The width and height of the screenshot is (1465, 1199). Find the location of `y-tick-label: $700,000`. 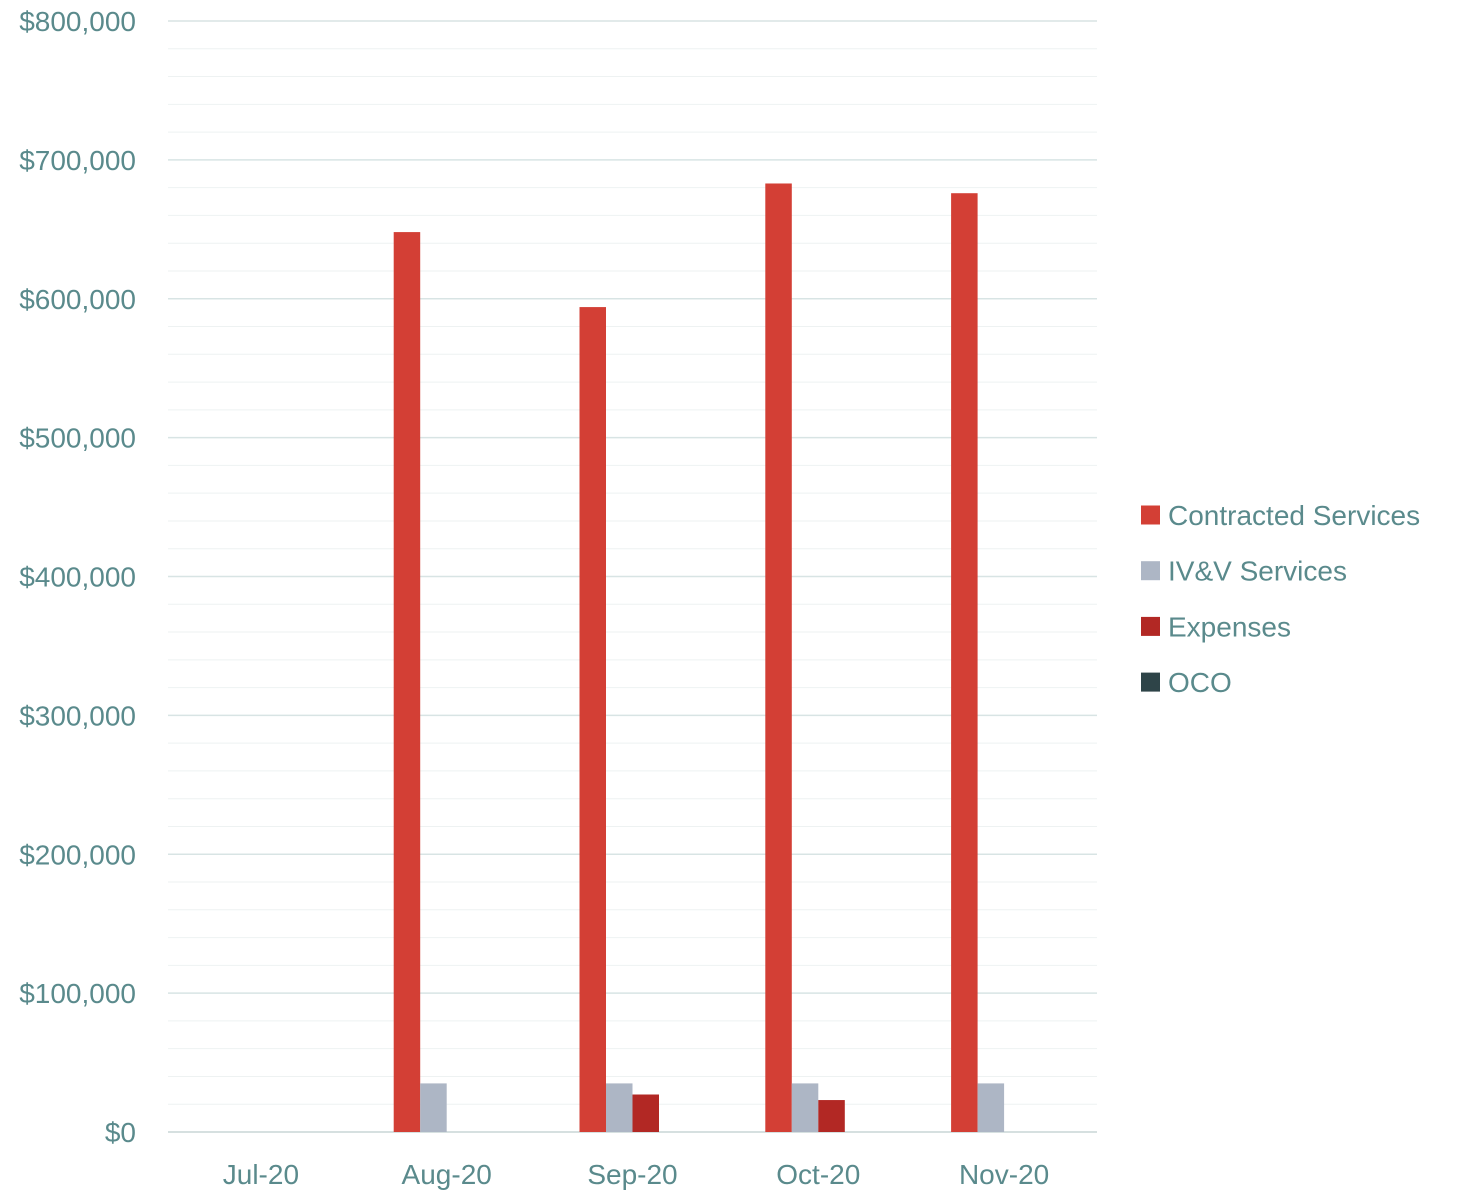

y-tick-label: $700,000 is located at coordinates (77, 160).